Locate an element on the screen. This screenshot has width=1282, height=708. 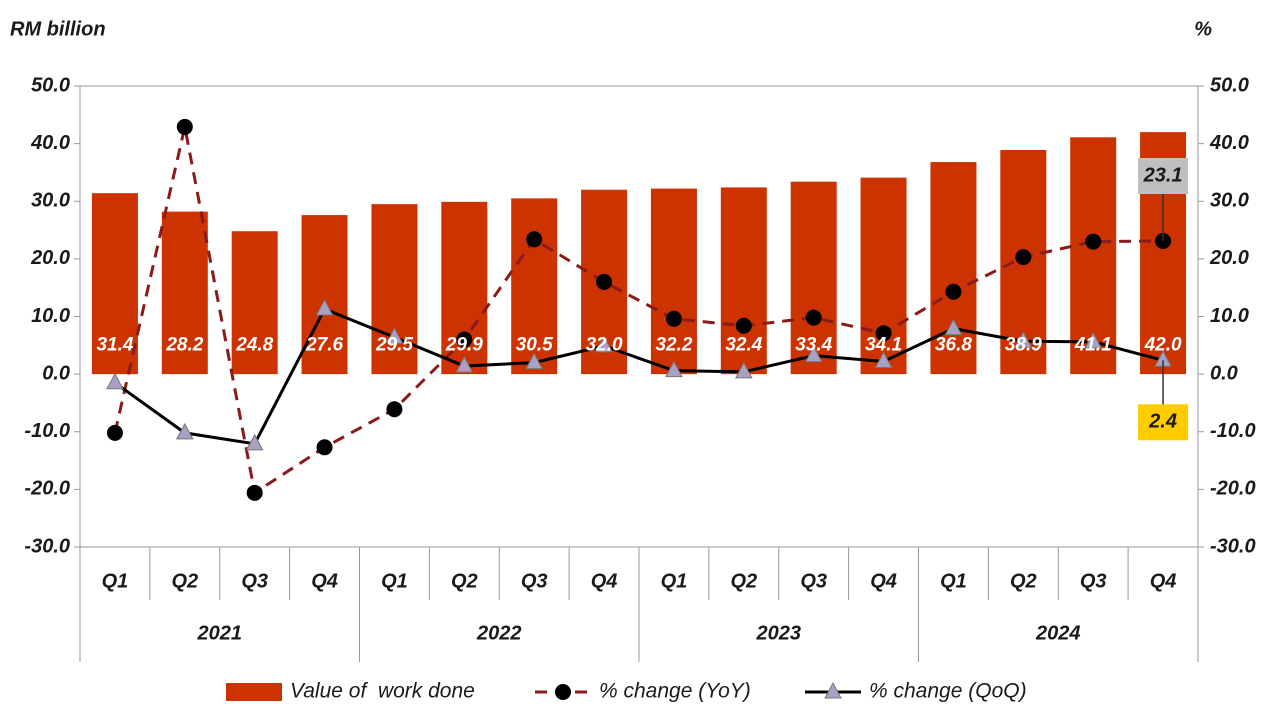
bar-value-label: 41.1 is located at coordinates (1093, 344).